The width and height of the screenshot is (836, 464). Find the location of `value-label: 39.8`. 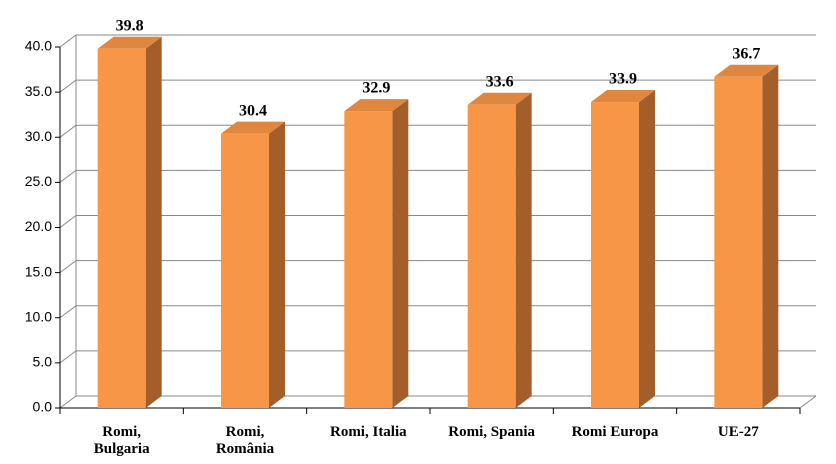

value-label: 39.8 is located at coordinates (130, 25).